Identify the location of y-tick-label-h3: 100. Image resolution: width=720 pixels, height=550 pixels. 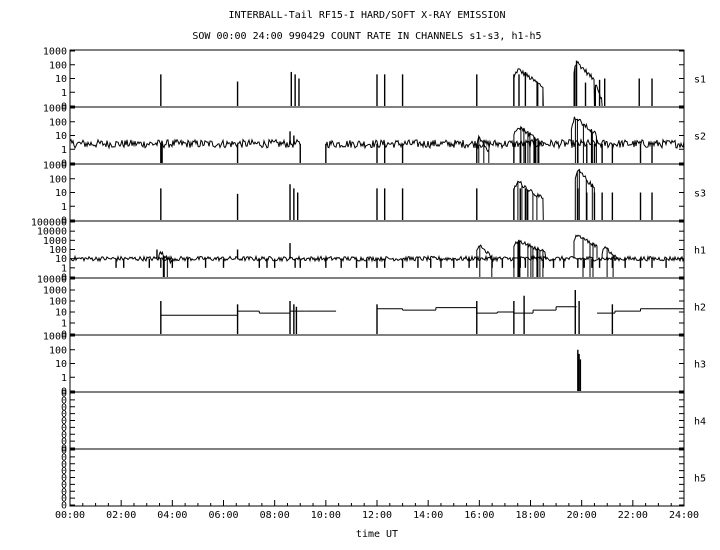
(58, 350).